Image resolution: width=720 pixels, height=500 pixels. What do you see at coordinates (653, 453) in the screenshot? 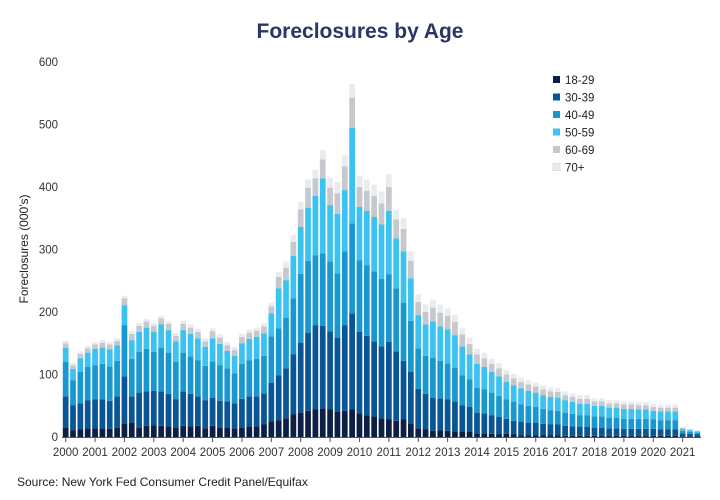
I see `x-tick-label: 2020` at bounding box center [653, 453].